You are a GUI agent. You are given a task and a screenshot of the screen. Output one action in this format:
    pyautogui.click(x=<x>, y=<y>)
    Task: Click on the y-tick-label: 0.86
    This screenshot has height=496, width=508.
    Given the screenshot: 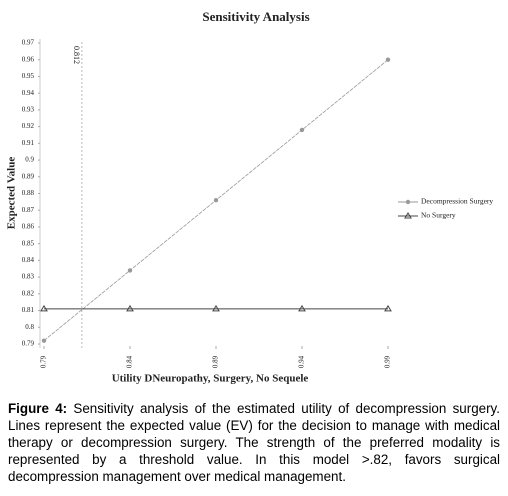 What is the action you would take?
    pyautogui.click(x=28, y=227)
    